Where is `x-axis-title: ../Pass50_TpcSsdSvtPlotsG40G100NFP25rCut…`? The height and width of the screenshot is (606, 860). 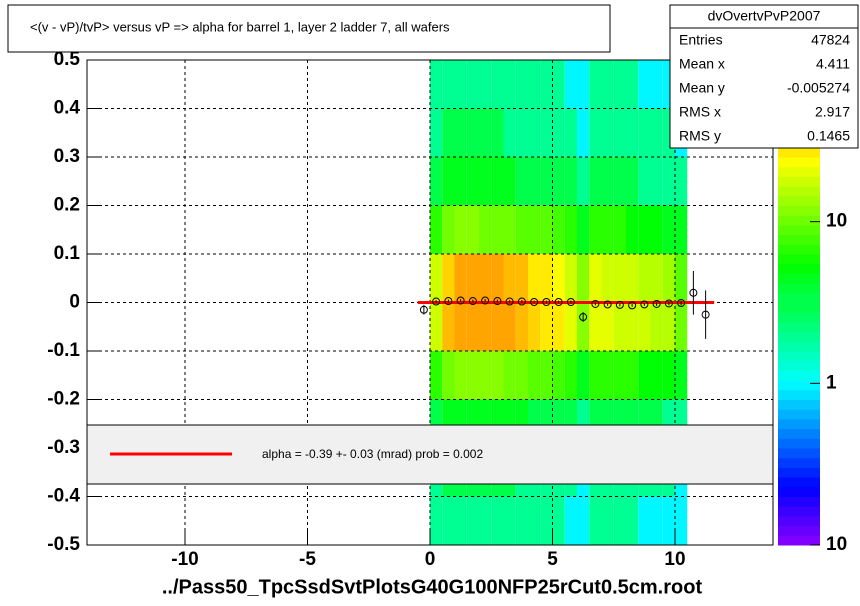 x-axis-title: ../Pass50_TpcSsdSvtPlotsG40G100NFP25rCut… is located at coordinates (432, 587).